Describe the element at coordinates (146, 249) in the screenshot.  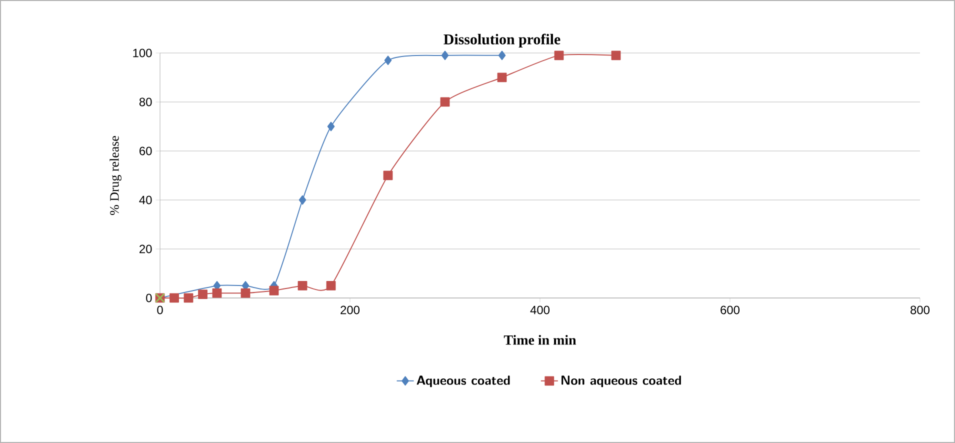
I see `y-tick-label: 20` at that location.